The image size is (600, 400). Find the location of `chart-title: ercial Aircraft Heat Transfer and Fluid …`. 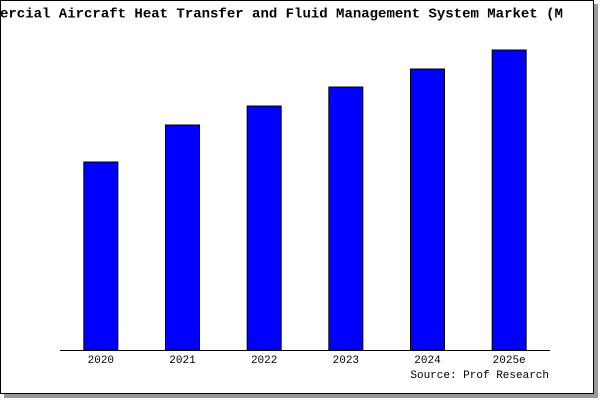

chart-title: ercial Aircraft Heat Transfer and Fluid … is located at coordinates (281, 15).